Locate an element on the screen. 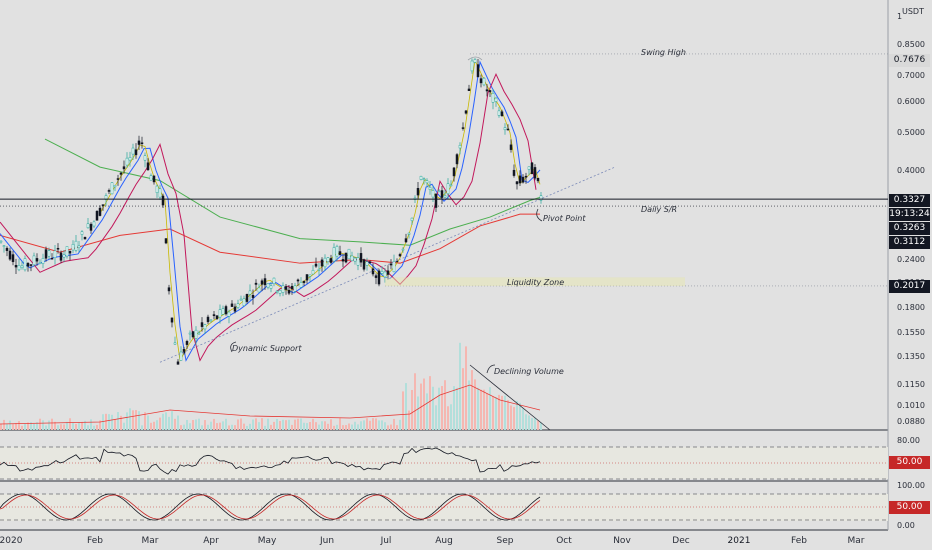  volume-ma-line is located at coordinates (270, 404).